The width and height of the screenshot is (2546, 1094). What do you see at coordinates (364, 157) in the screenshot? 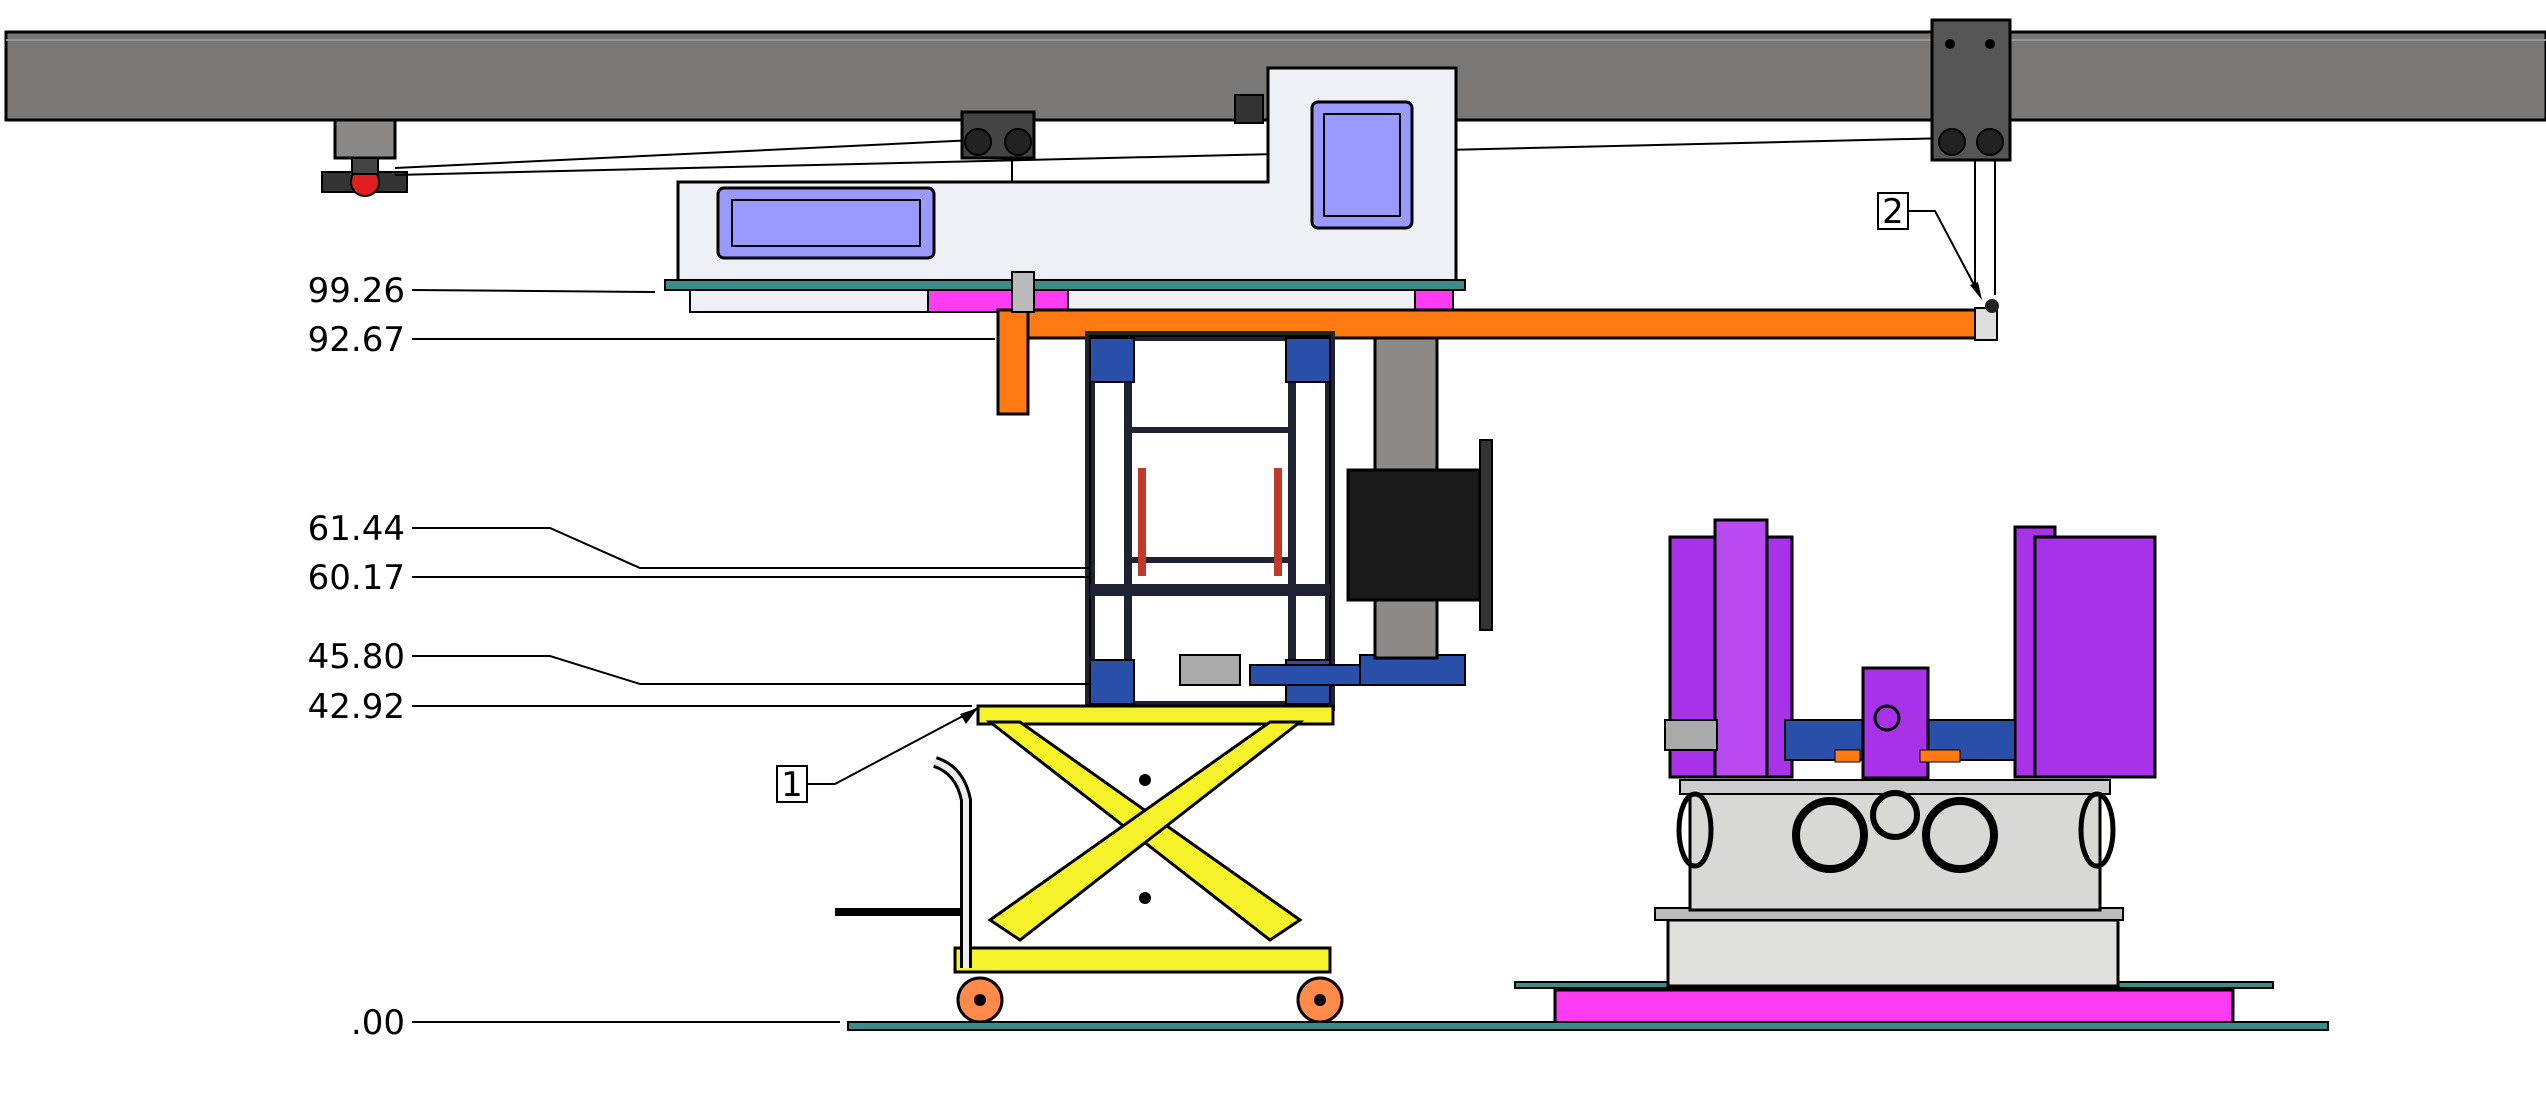
I see `left-hanger` at bounding box center [364, 157].